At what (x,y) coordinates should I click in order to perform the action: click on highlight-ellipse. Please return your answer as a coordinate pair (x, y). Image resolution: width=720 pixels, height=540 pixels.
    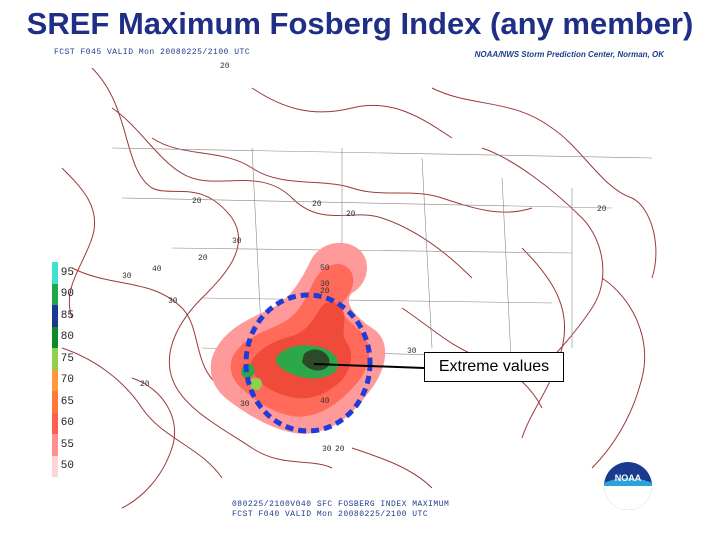
    Looking at the image, I should click on (308, 363).